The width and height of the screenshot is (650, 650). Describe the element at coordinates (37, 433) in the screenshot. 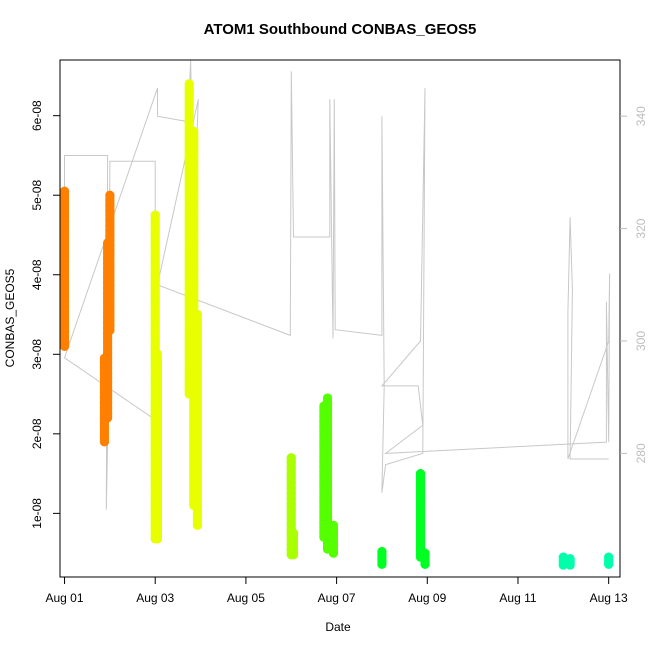

I see `y-tick-label: 2e-08` at that location.